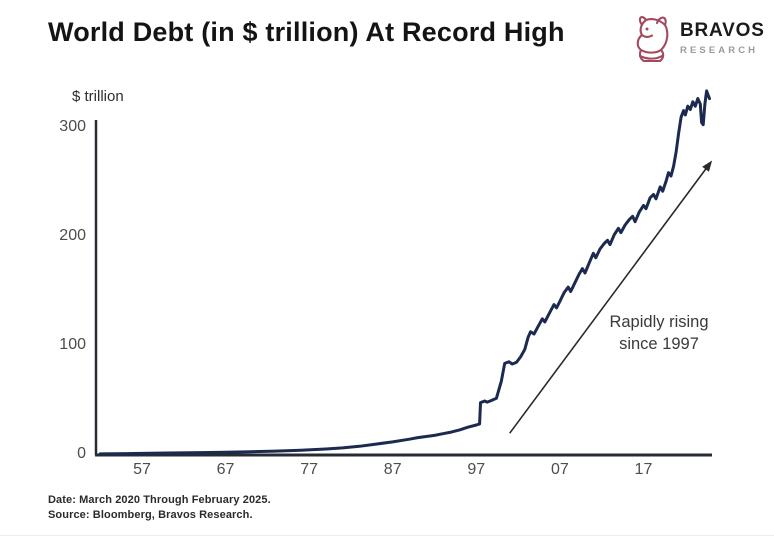 The image size is (774, 536). I want to click on bull-icon, so click(652, 39).